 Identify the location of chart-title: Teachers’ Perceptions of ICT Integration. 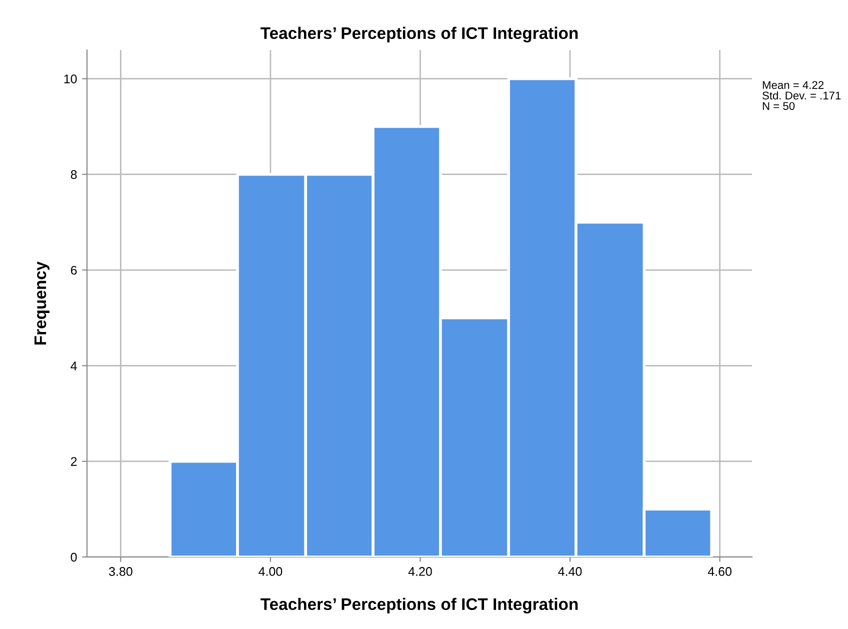
(419, 34).